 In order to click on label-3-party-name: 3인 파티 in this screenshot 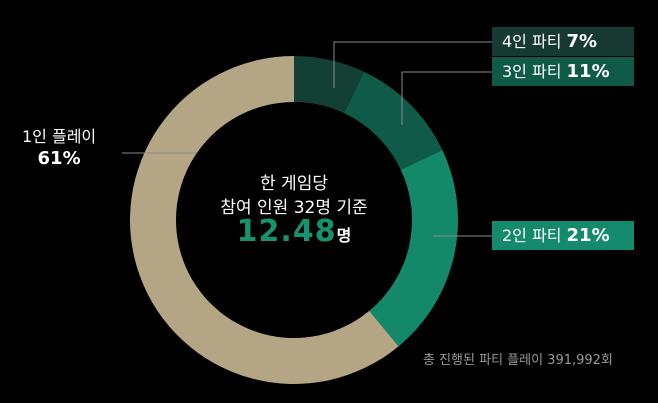, I will do `click(532, 71)`.